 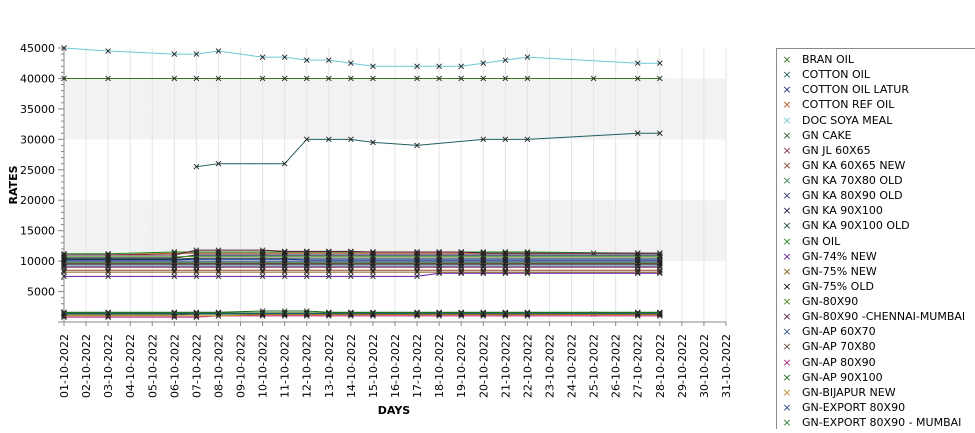 I want to click on x-tick-label: 10-10-2022, so click(x=263, y=366).